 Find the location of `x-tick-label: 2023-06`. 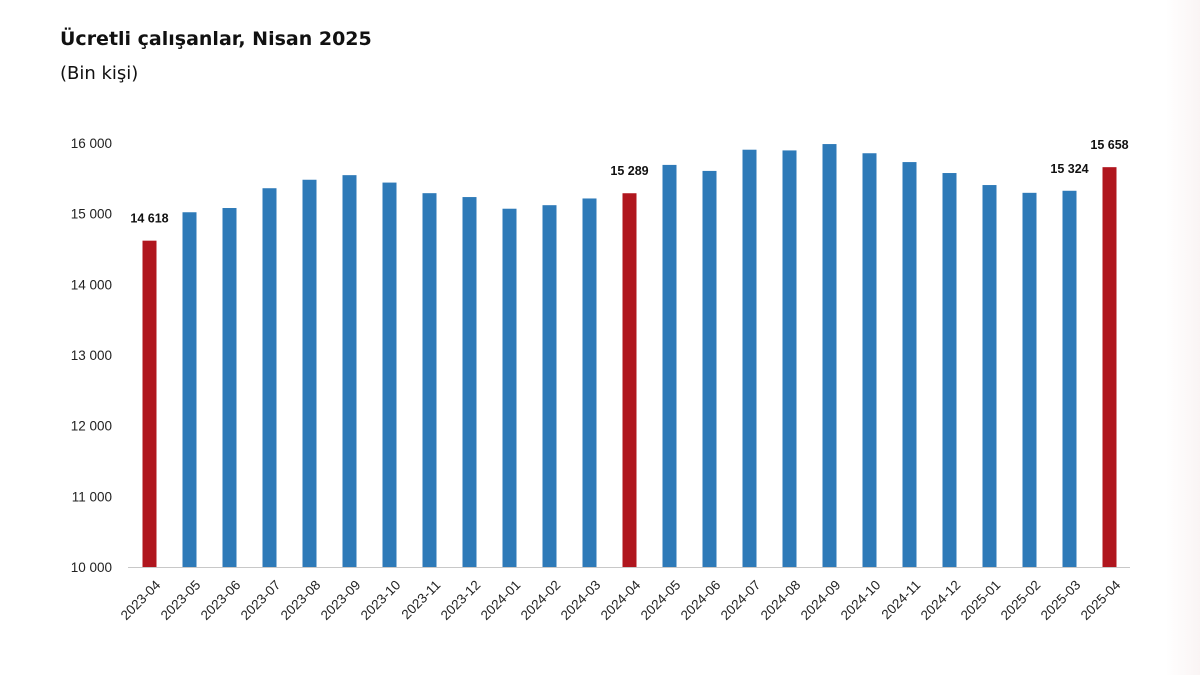

x-tick-label: 2023-06 is located at coordinates (221, 600).